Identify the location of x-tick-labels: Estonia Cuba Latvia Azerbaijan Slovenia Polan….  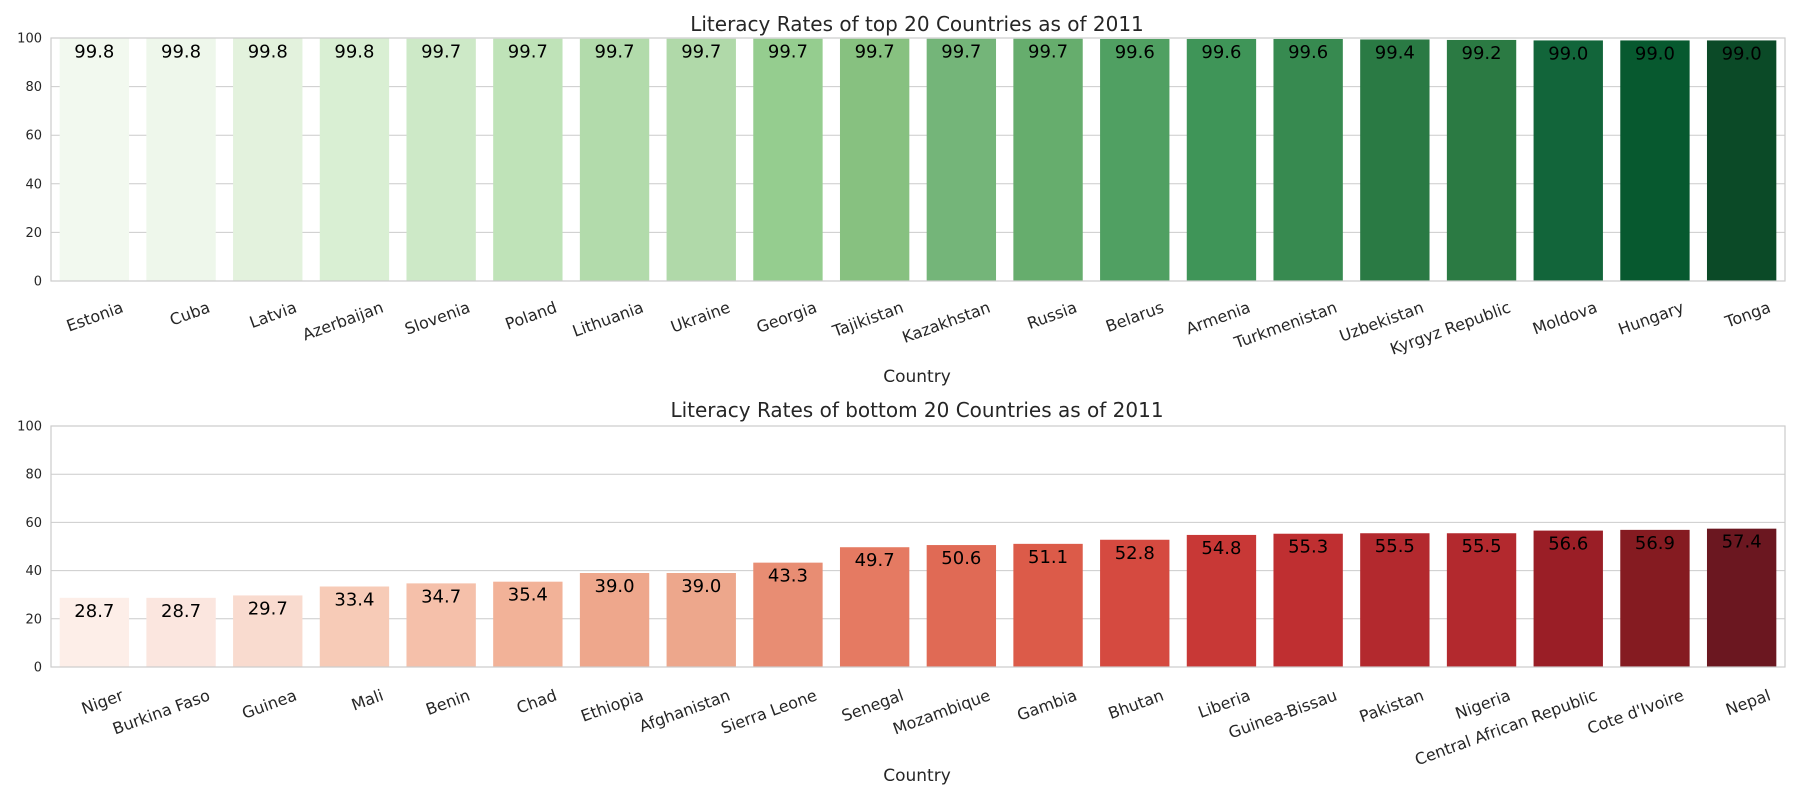
(918, 328).